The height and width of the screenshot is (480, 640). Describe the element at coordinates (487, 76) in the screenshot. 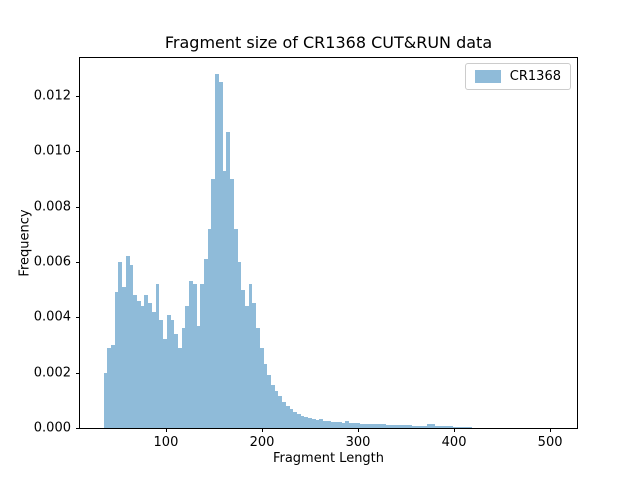

I see `legend-swatch` at that location.